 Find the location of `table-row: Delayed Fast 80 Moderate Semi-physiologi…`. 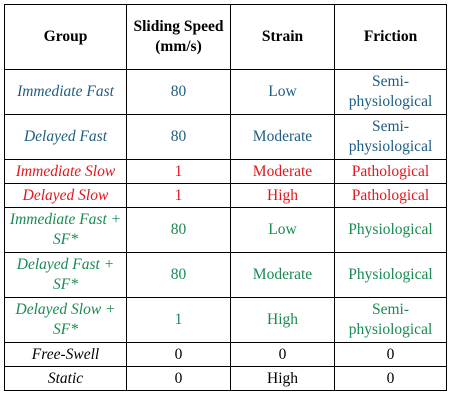

table-row: Delayed Fast 80 Moderate Semi-physiologi… is located at coordinates (225, 137).